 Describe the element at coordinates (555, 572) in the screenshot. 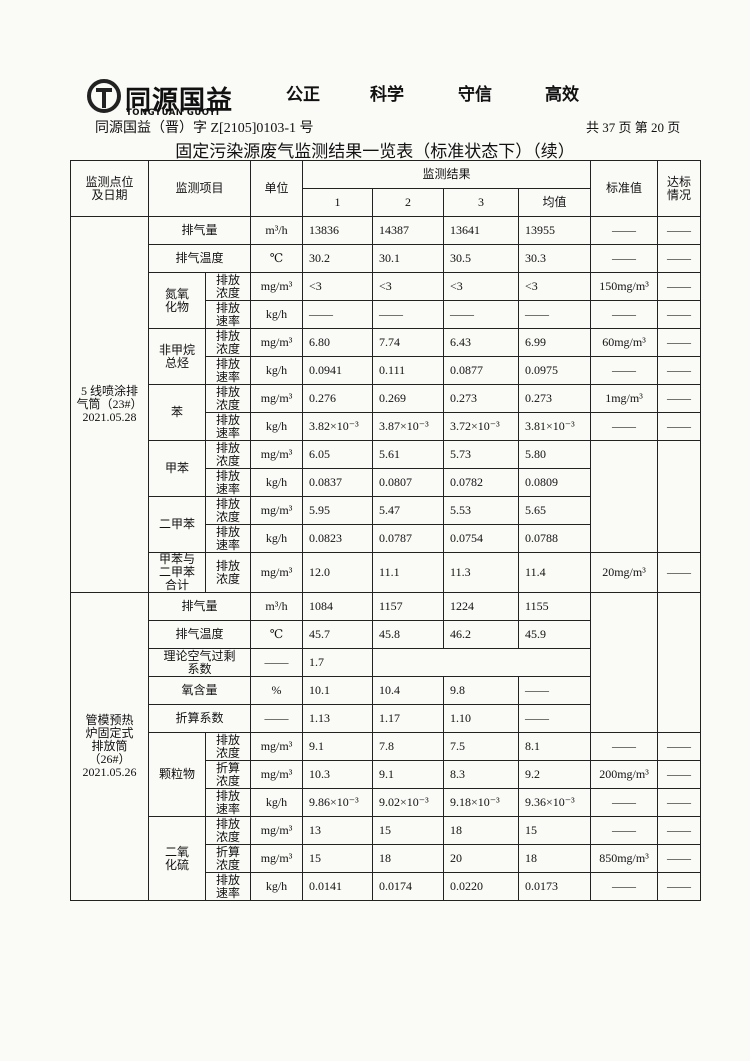

I see `value-cell: 11.4` at that location.